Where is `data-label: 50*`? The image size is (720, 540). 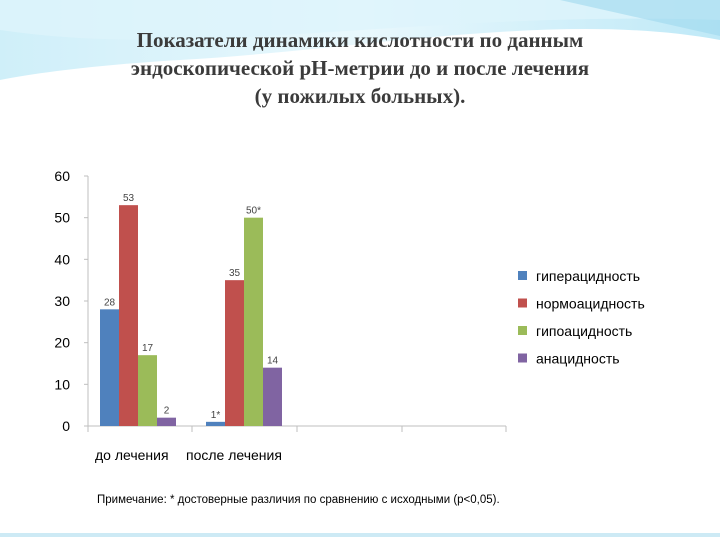
data-label: 50* is located at coordinates (253, 211).